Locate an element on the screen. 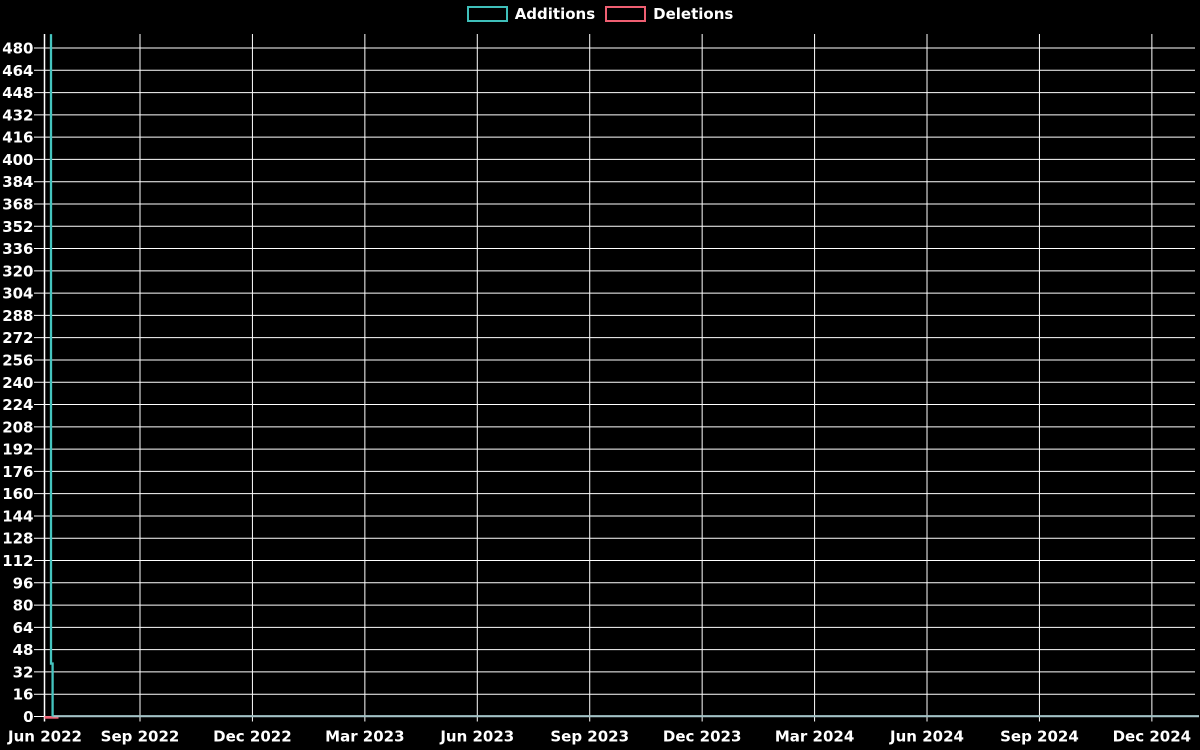 The width and height of the screenshot is (1200, 750). legend-label-additions: Additions is located at coordinates (555, 13).